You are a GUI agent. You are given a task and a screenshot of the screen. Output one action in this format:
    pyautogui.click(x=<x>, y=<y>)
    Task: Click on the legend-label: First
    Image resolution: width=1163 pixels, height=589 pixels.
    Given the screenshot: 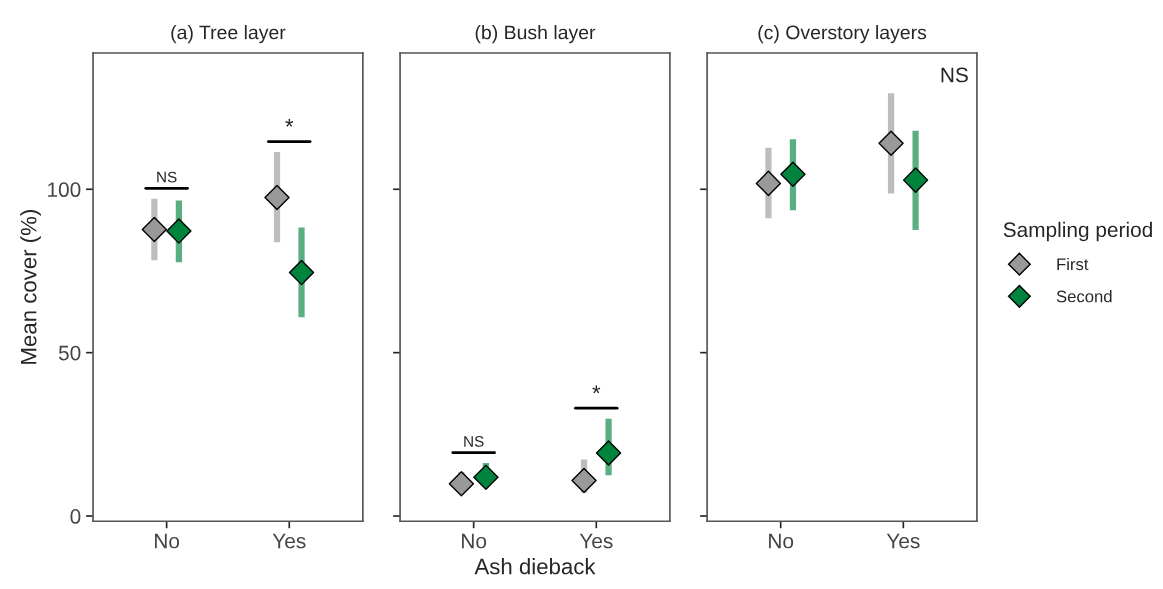 What is the action you would take?
    pyautogui.click(x=1073, y=264)
    